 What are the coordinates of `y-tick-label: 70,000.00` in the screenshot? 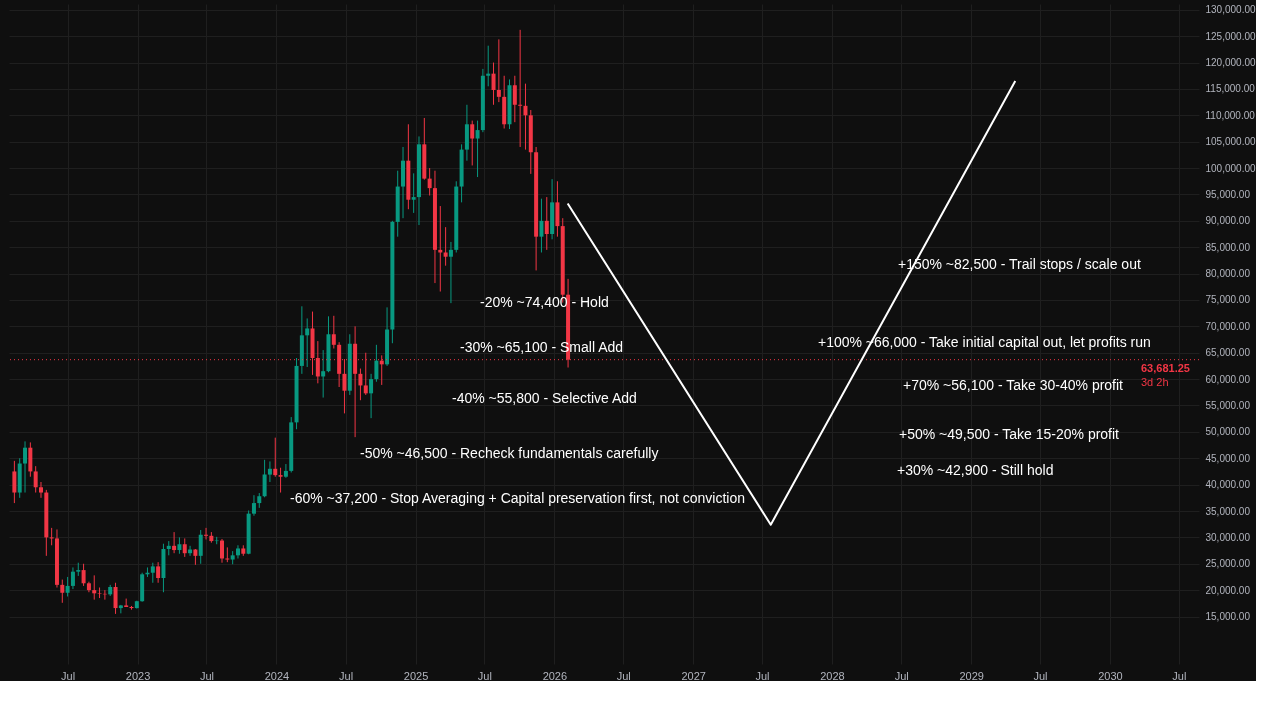 It's located at (1228, 326).